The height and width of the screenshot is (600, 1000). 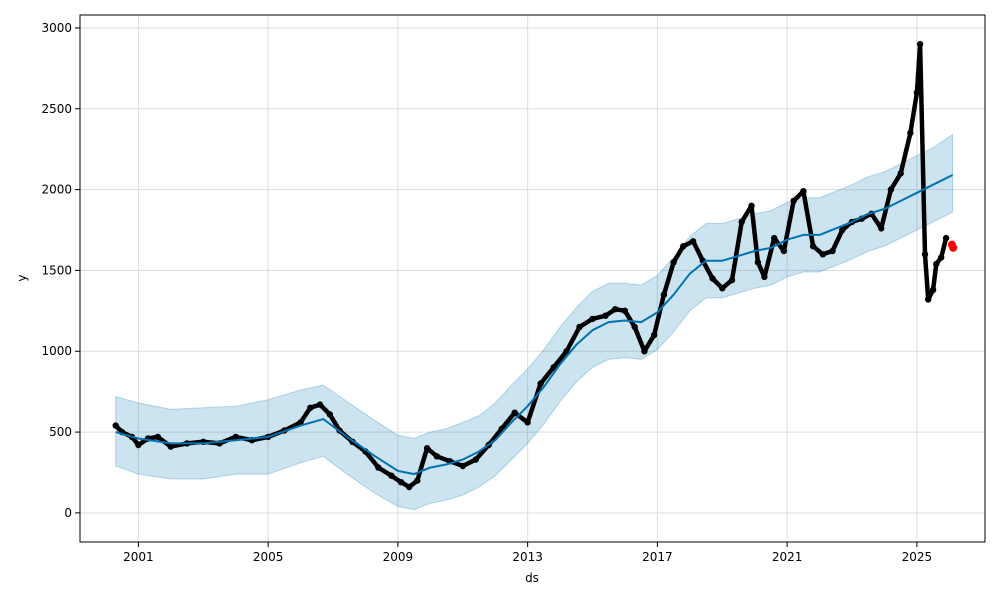 What do you see at coordinates (56, 109) in the screenshot?
I see `y-tick-label: 2500` at bounding box center [56, 109].